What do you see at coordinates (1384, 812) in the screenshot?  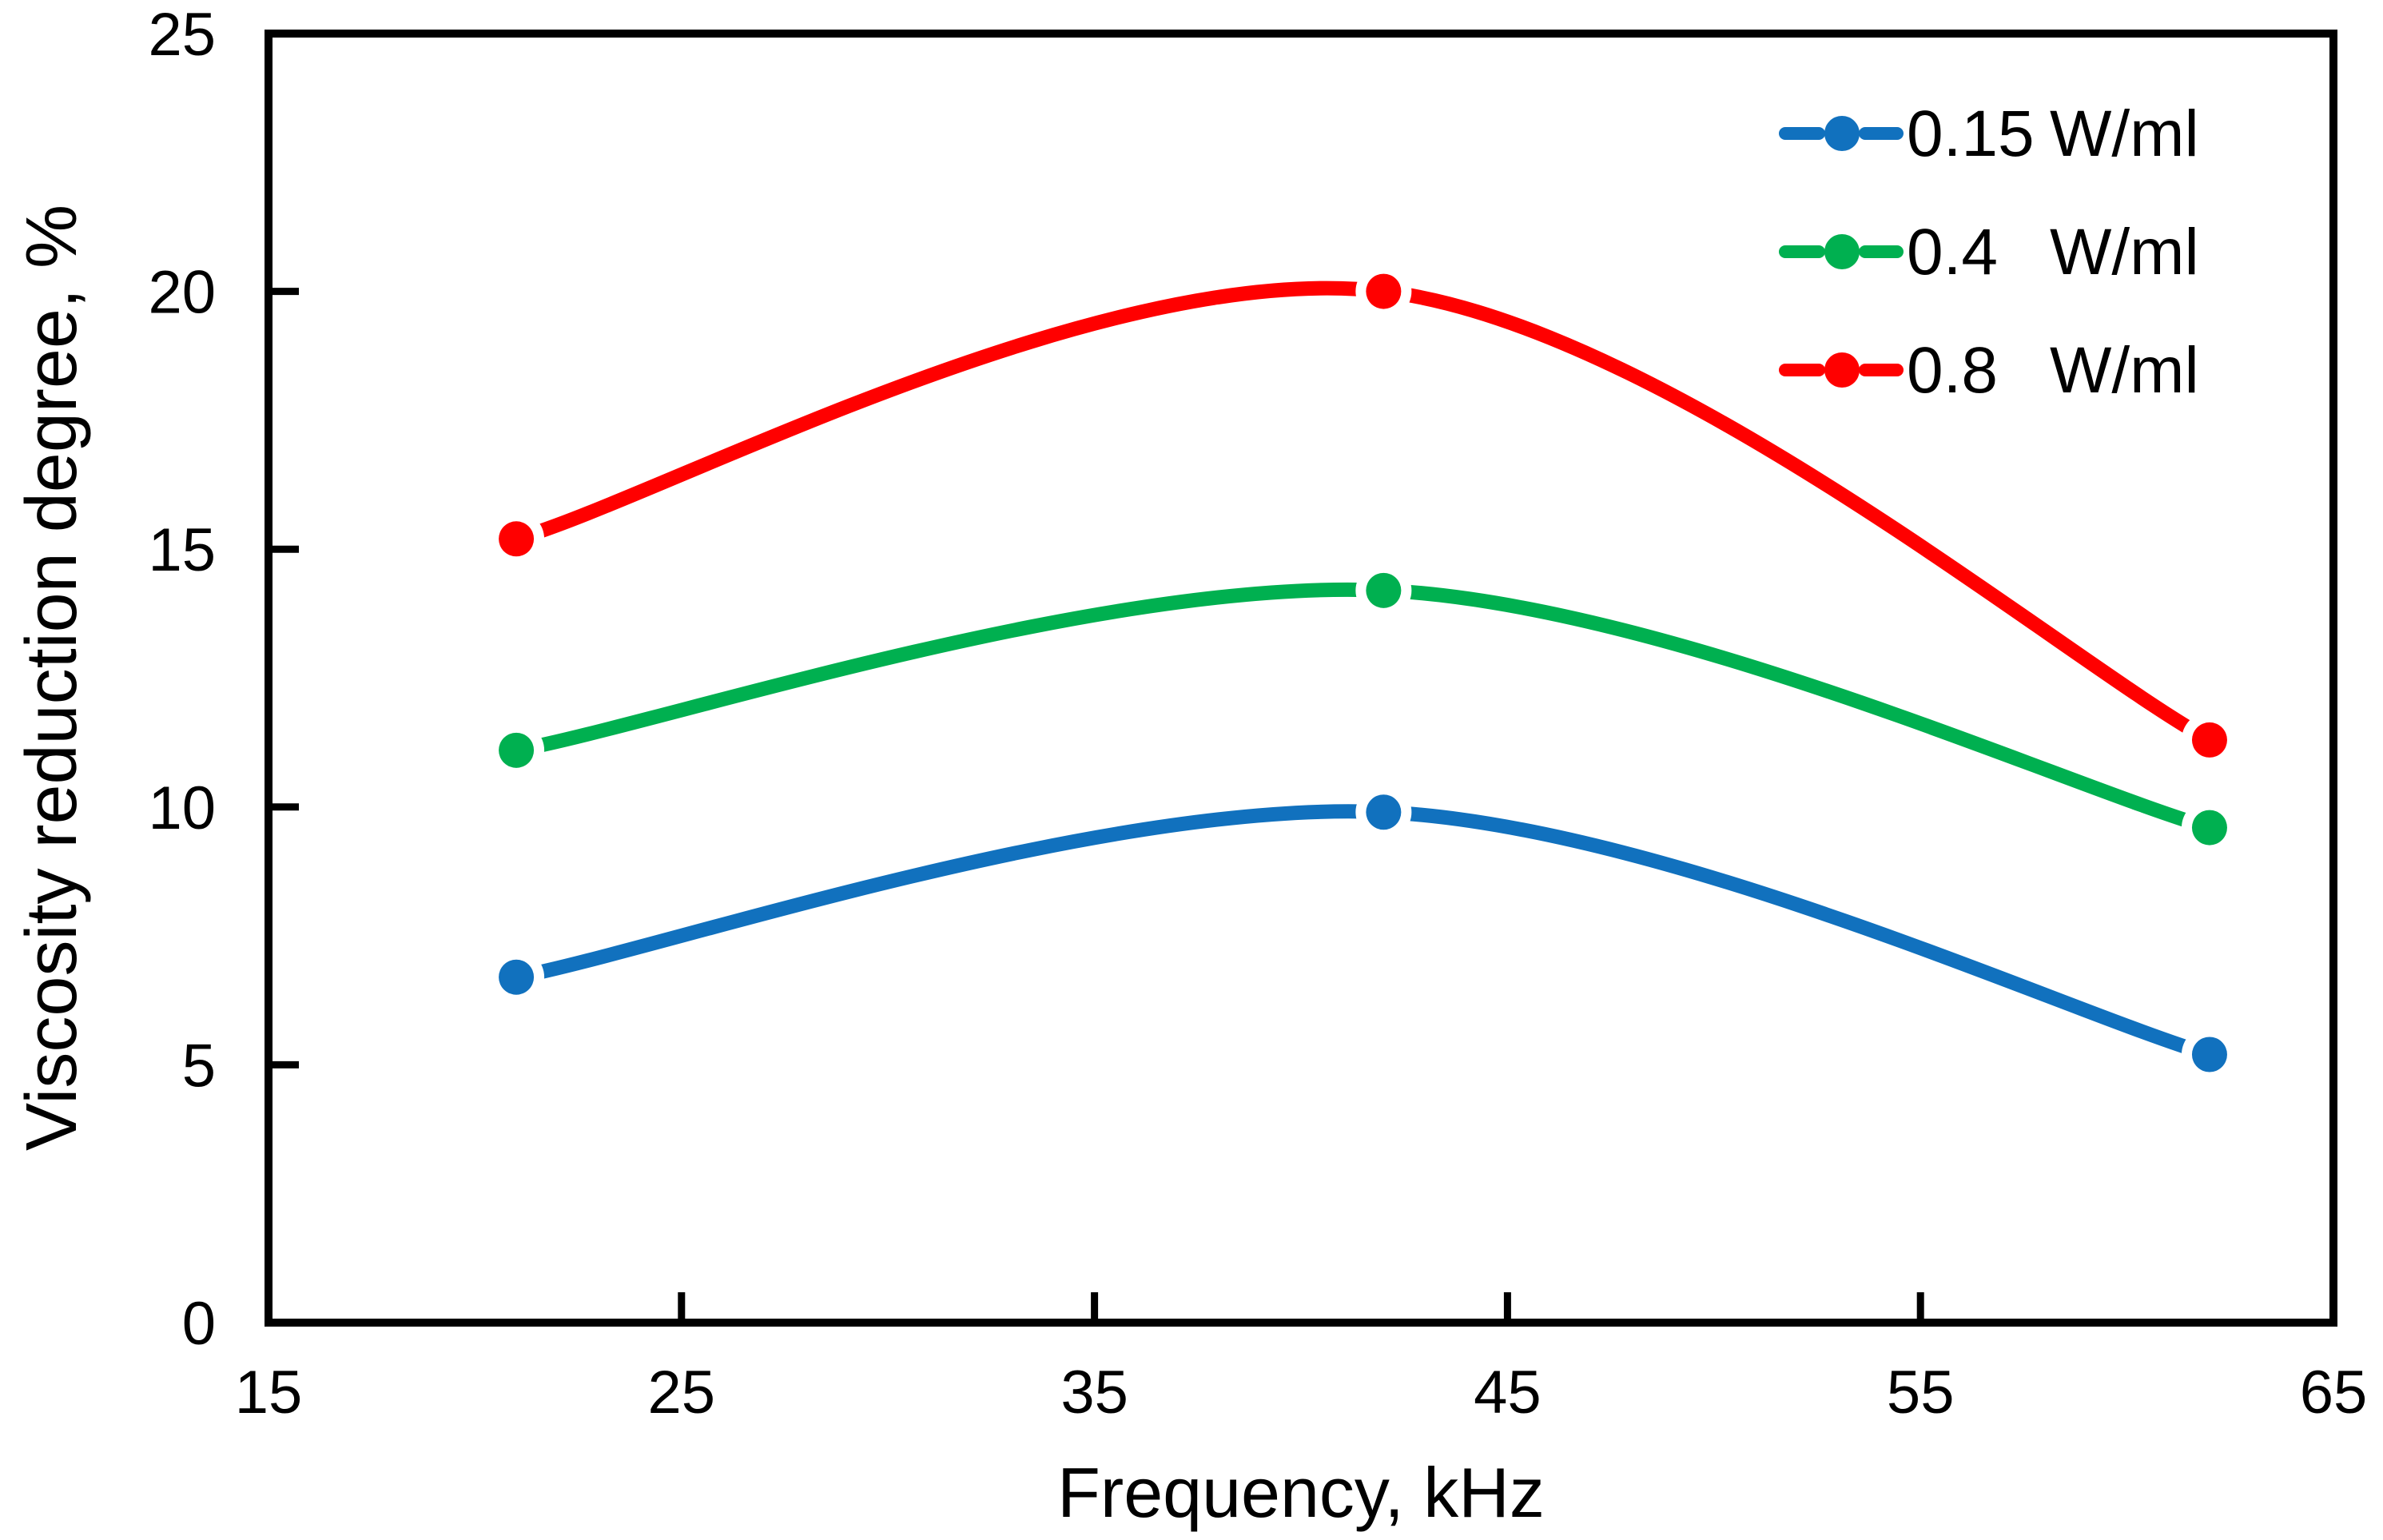 I see `data-point-0-42kHz` at bounding box center [1384, 812].